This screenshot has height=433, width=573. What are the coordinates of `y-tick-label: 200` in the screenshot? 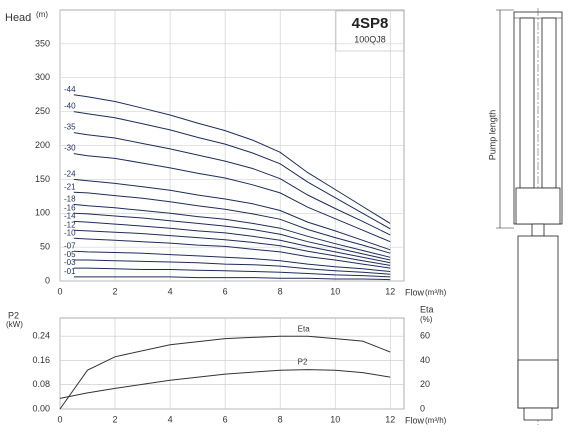 It's located at (42, 145).